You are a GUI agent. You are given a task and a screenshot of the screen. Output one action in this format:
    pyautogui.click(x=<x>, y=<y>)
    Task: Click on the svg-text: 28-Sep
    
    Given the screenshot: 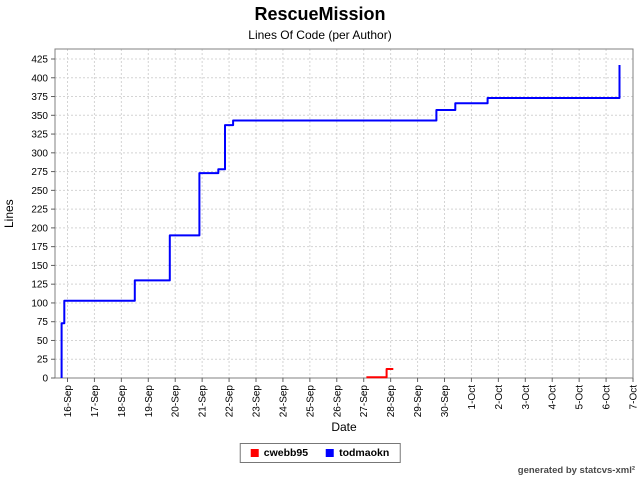 What is the action you would take?
    pyautogui.click(x=391, y=401)
    